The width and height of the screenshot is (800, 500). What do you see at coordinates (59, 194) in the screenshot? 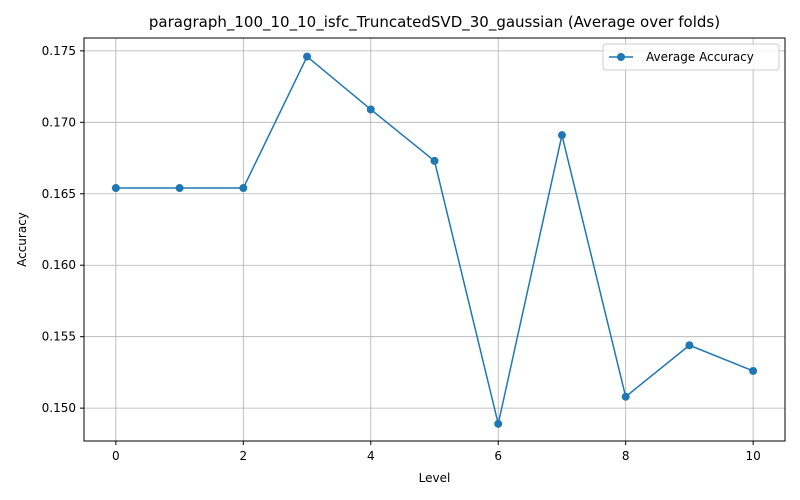
I see `y-tick-label: 0.165` at bounding box center [59, 194].